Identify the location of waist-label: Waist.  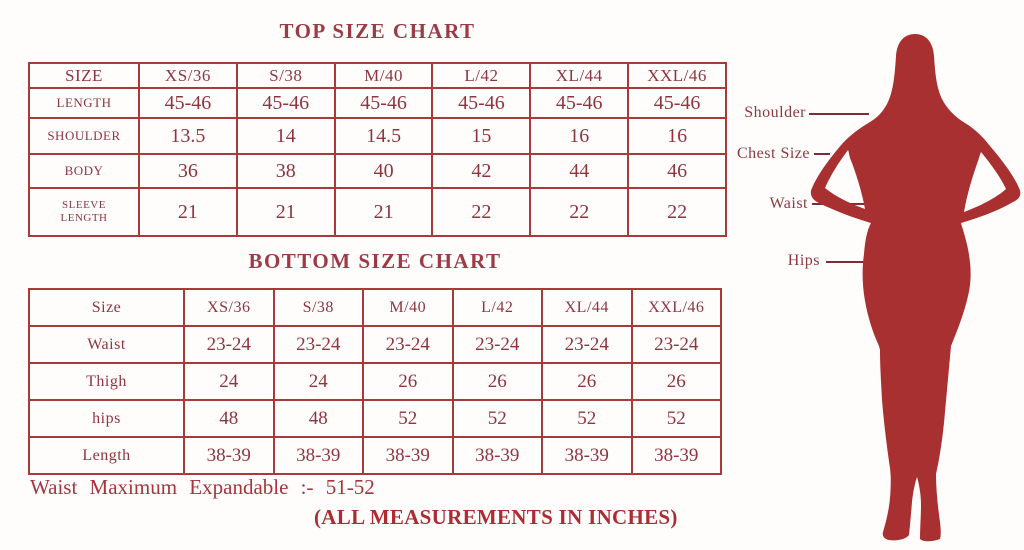
(788, 203).